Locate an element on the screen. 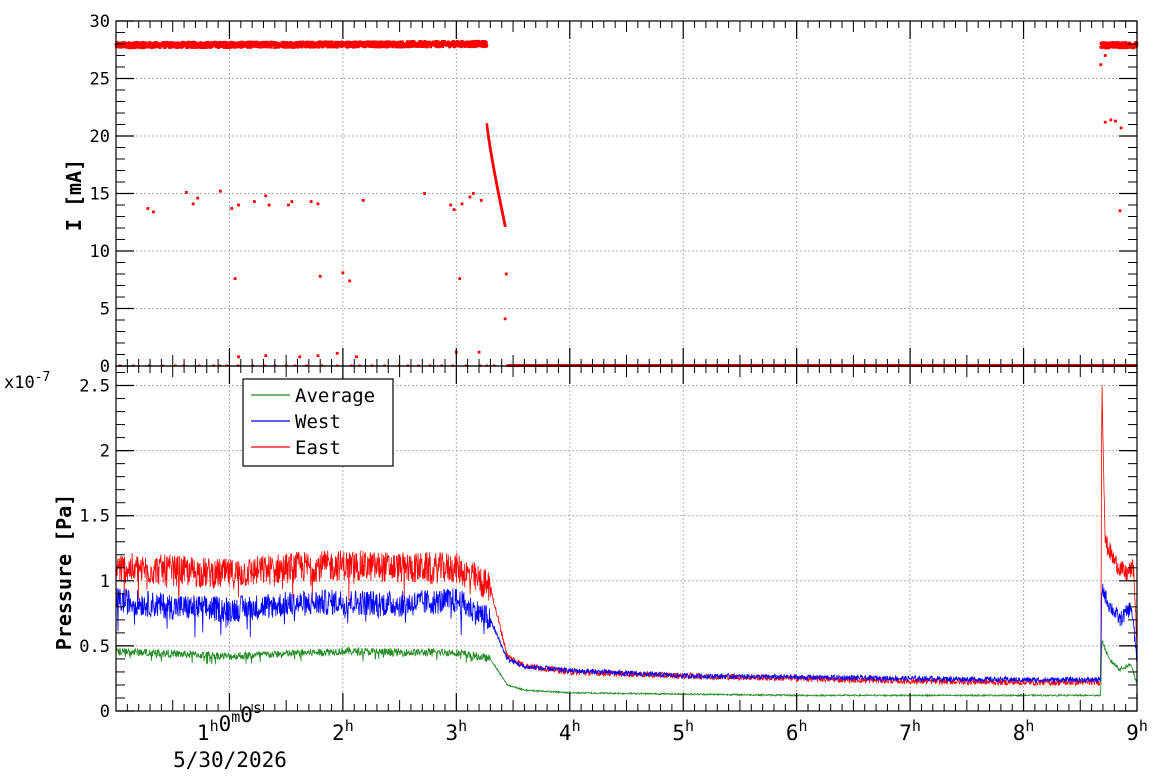  x-tick-label: 4h is located at coordinates (570, 731).